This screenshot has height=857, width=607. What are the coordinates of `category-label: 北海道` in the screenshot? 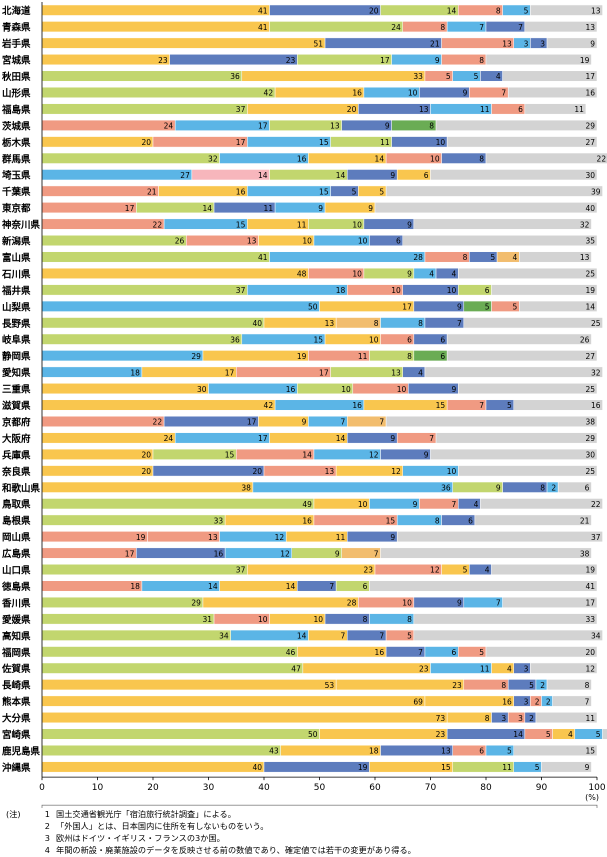 It's located at (16, 11).